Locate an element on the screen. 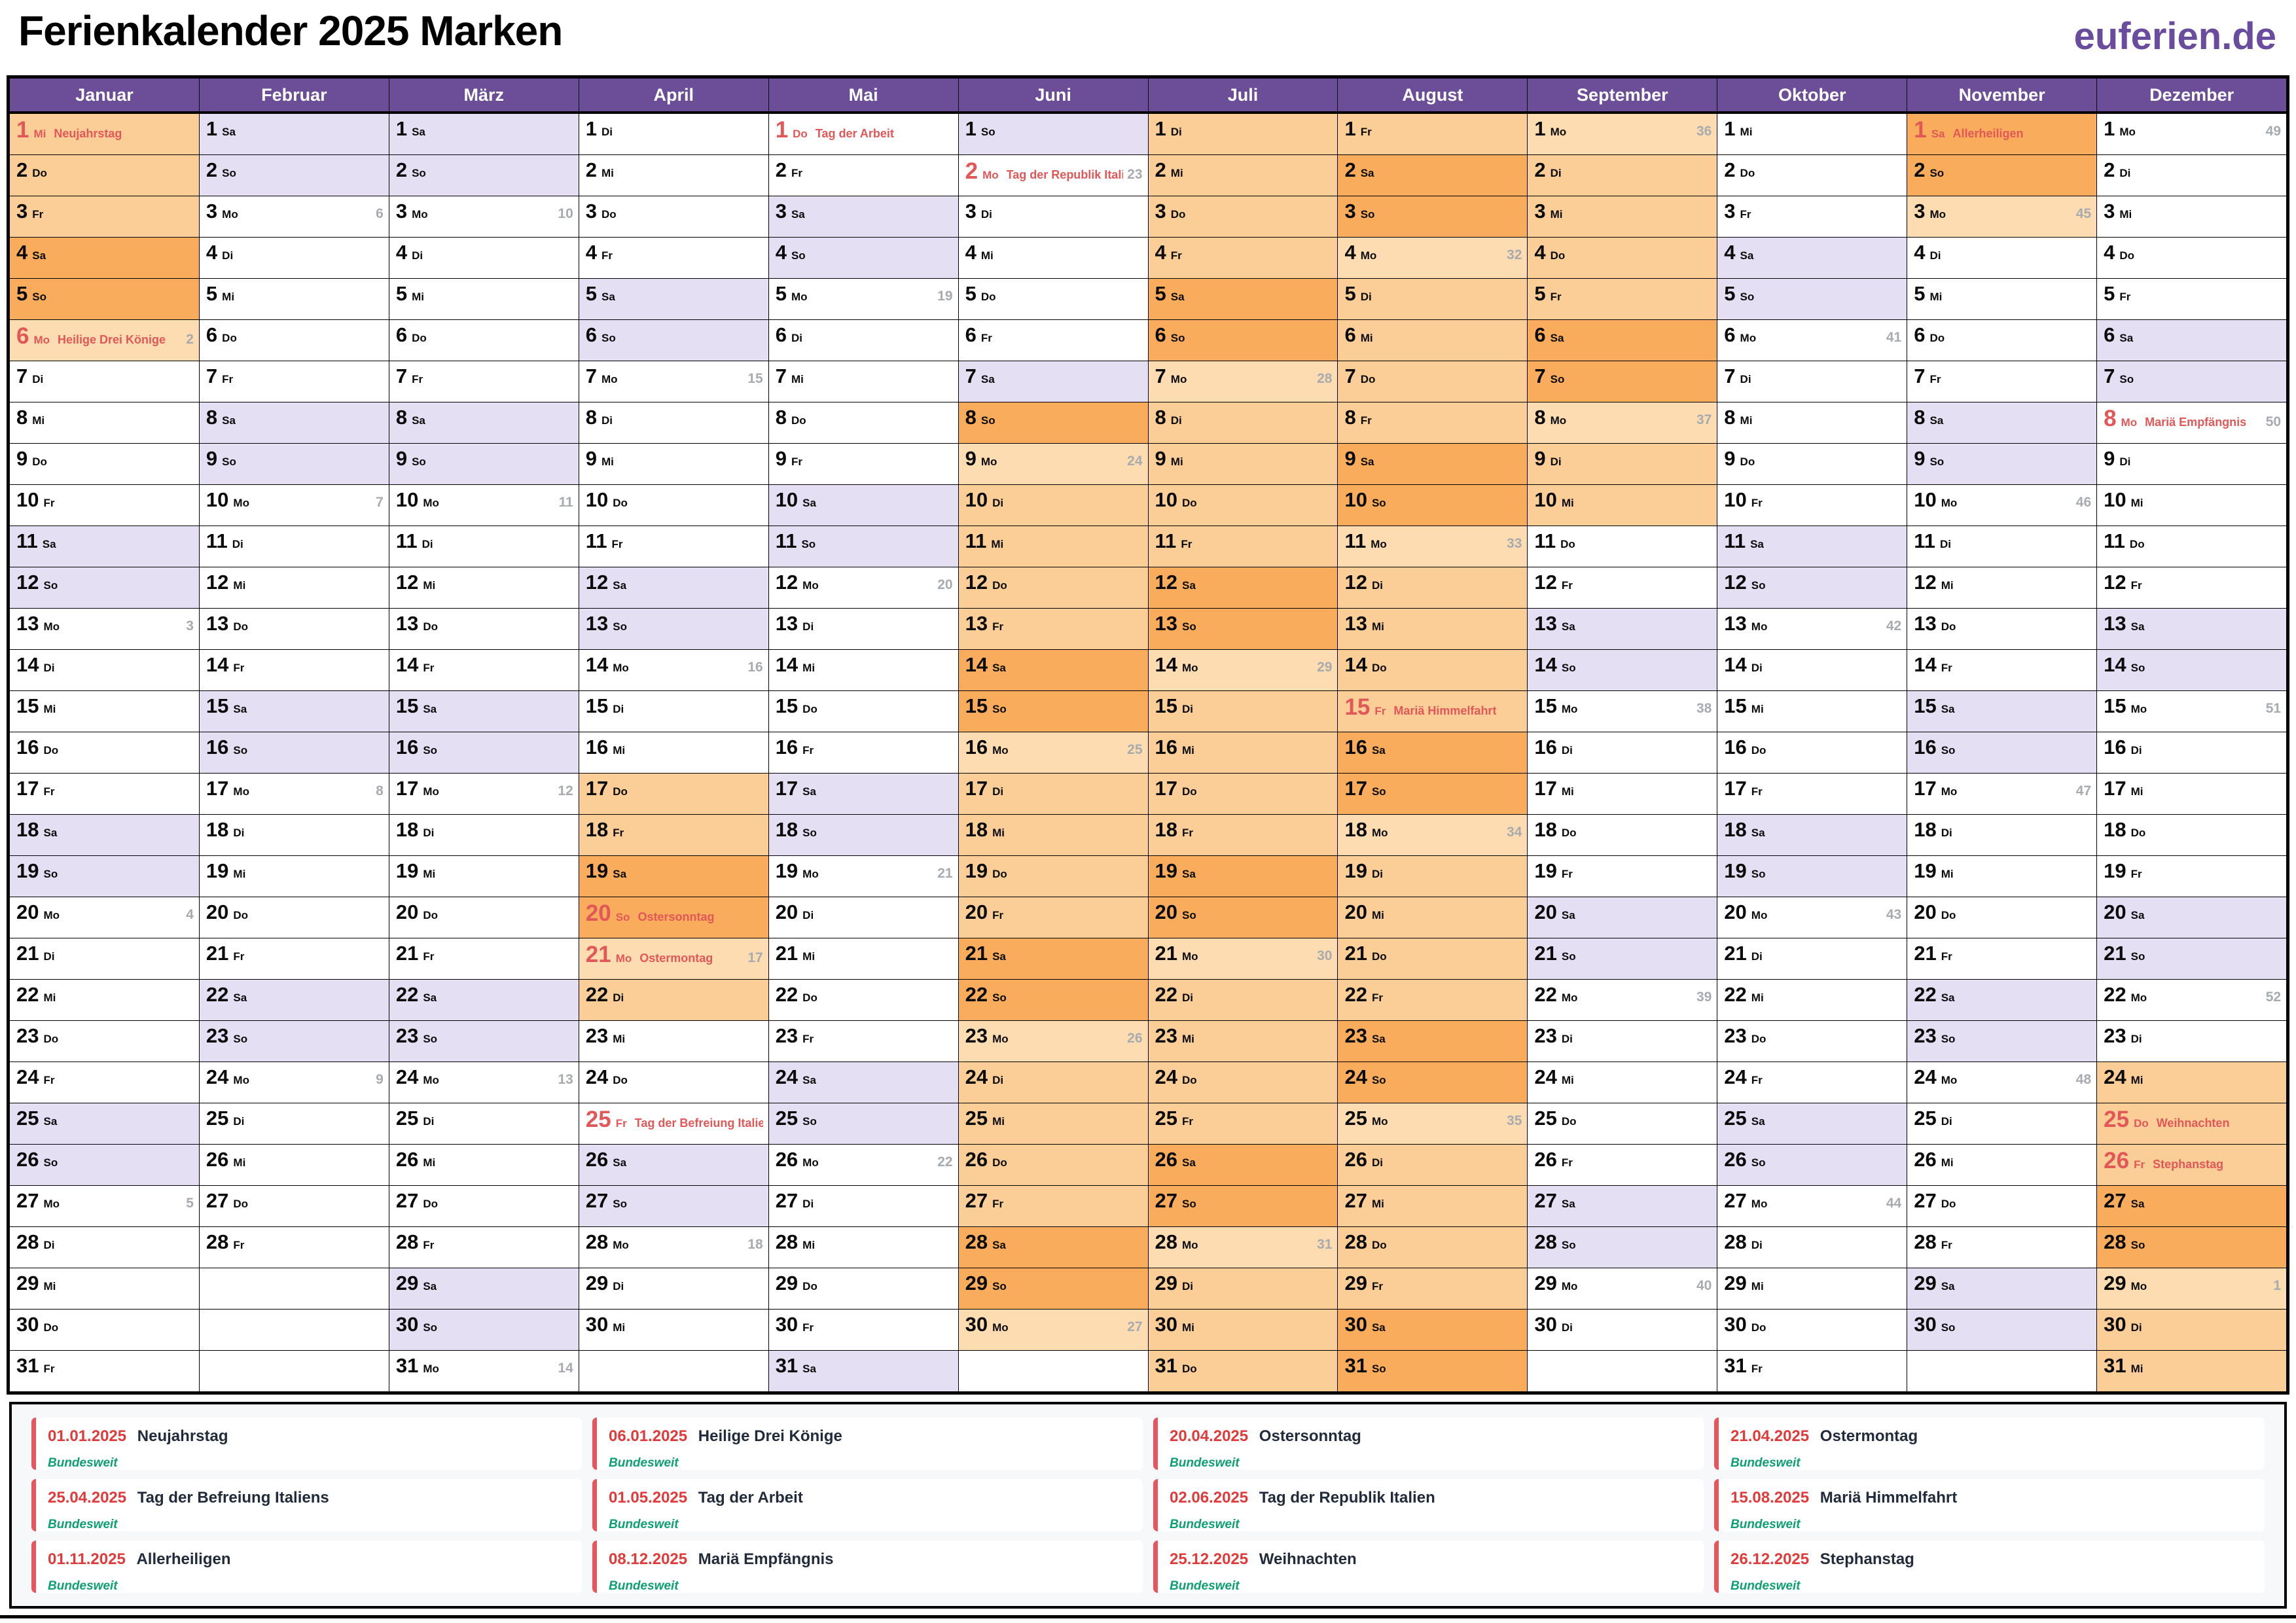 The width and height of the screenshot is (2296, 1623). day-cell: 25 Di is located at coordinates (484, 1124).